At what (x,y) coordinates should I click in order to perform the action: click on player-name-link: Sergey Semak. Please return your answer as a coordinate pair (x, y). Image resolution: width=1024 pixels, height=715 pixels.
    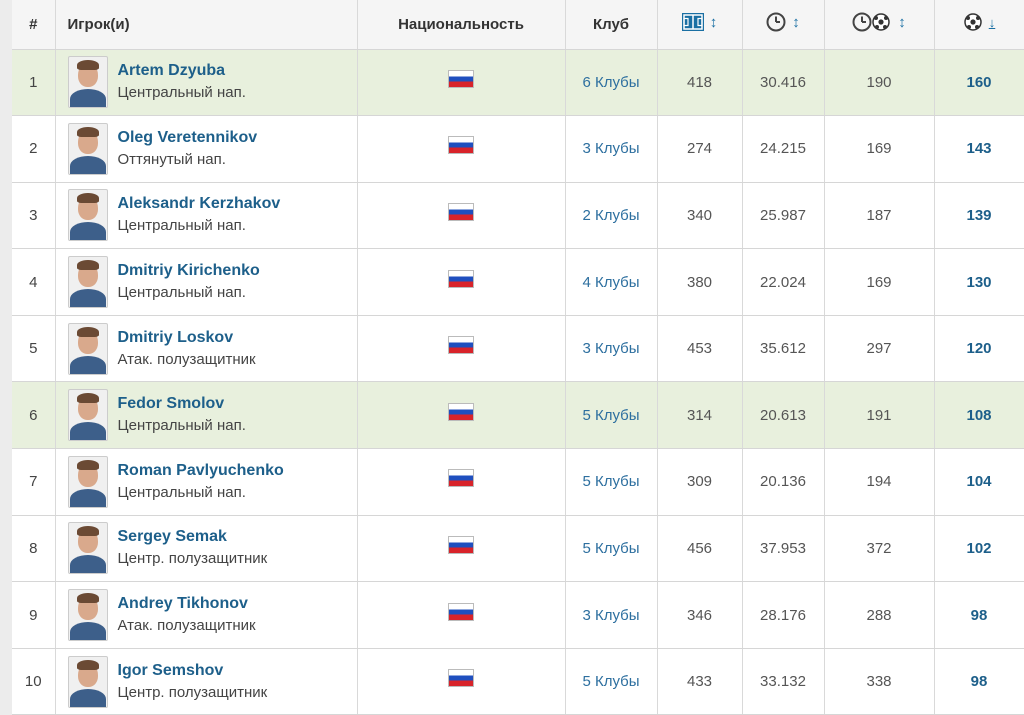
    Looking at the image, I should click on (172, 537).